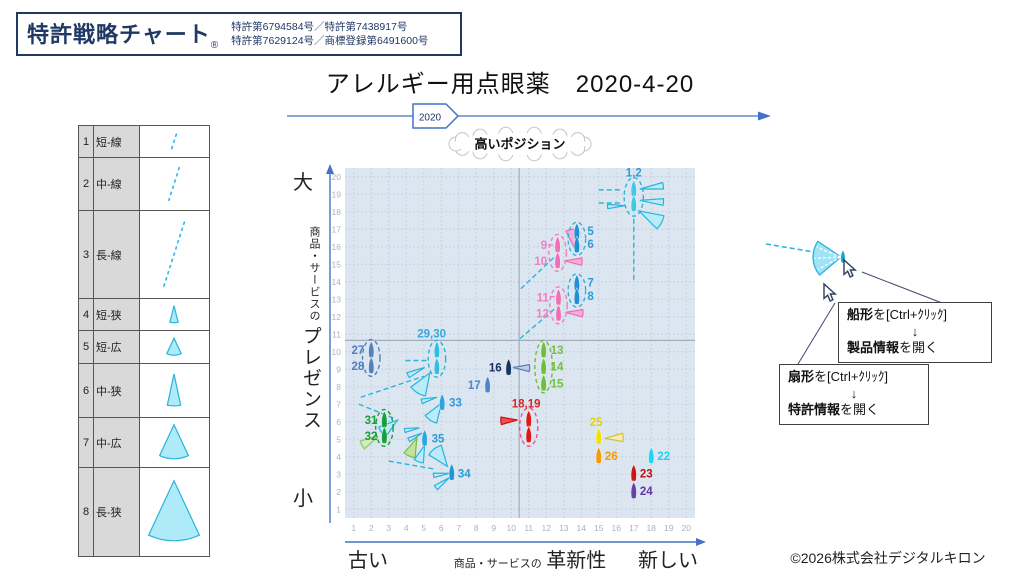 This screenshot has width=1024, height=576. I want to click on logo-title: 特許戦略チャート®, so click(123, 36).